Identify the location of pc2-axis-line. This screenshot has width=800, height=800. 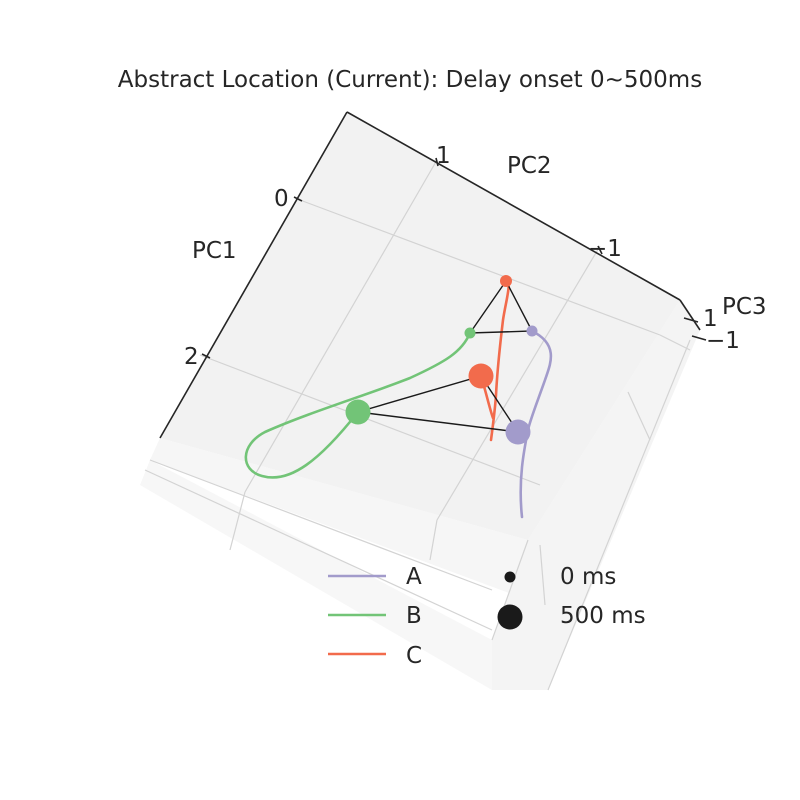
(513, 206).